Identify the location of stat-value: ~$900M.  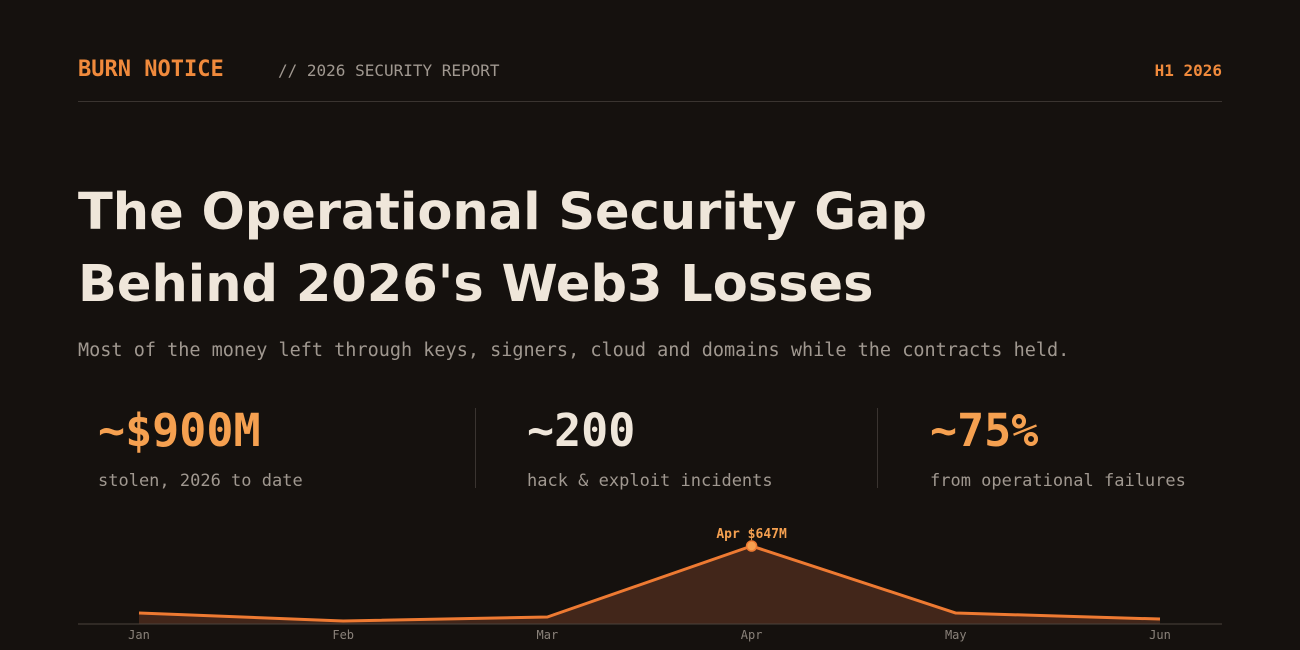
(179, 430).